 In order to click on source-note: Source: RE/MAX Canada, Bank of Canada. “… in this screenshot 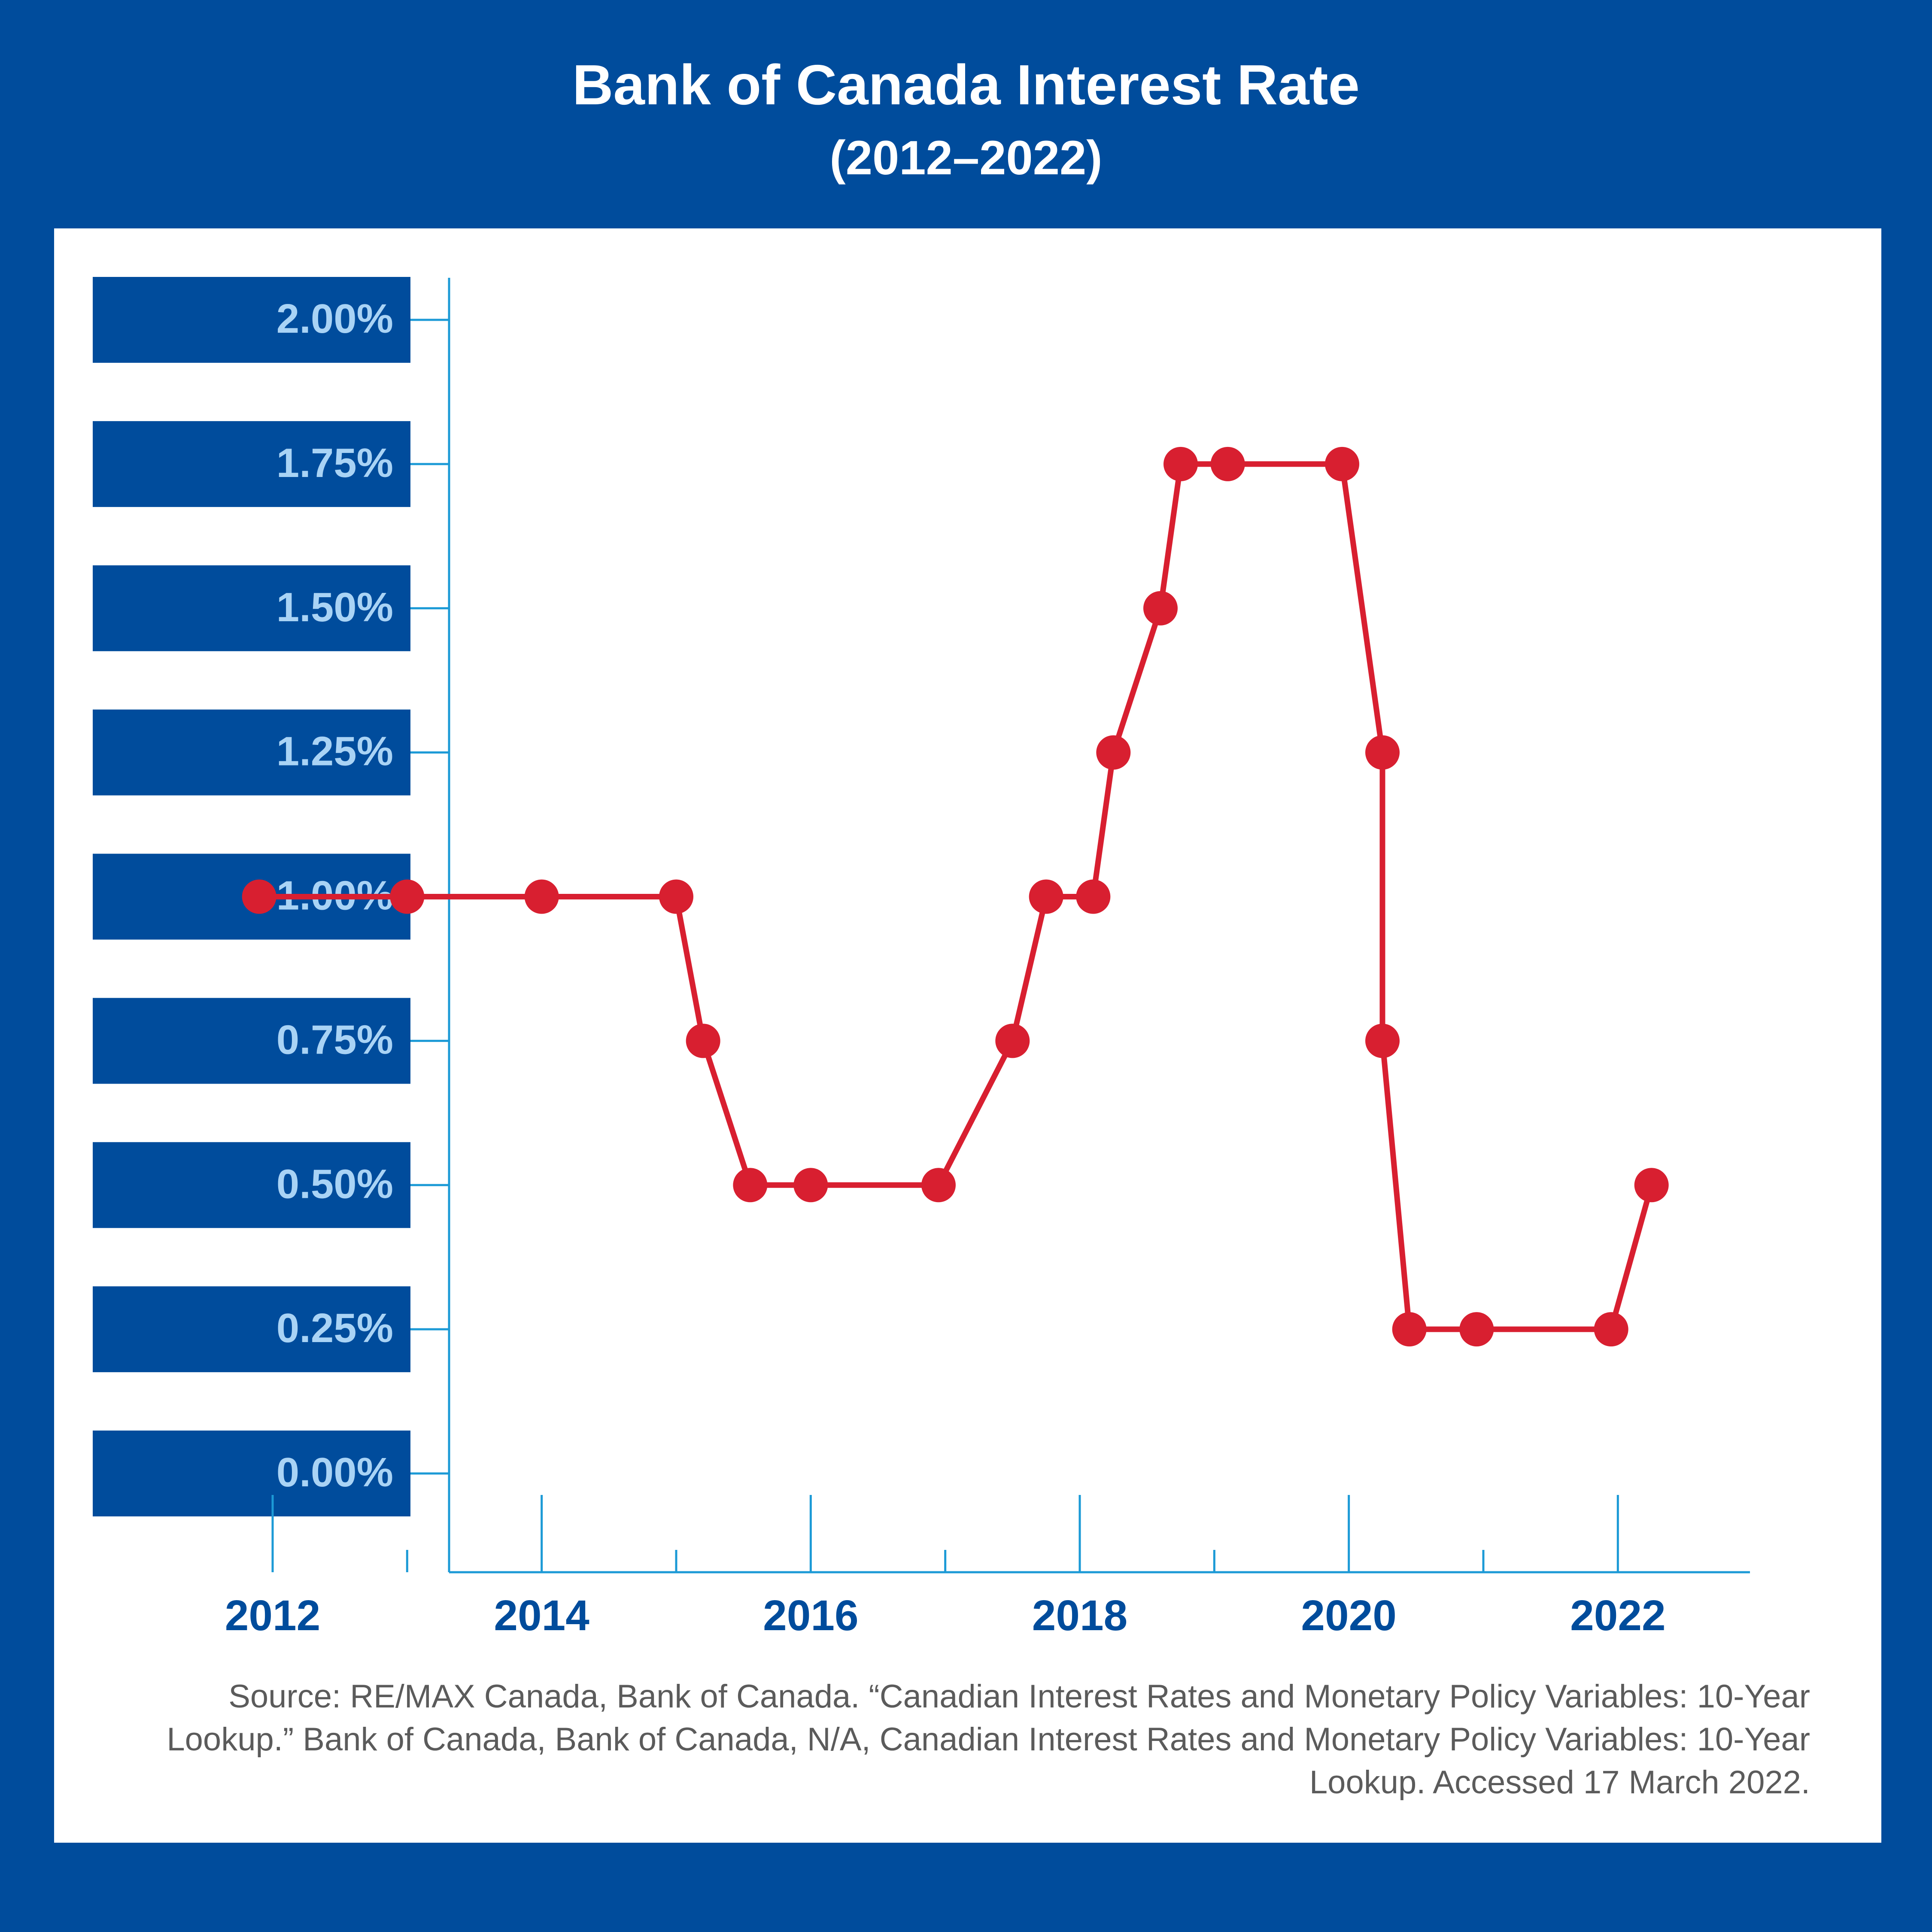, I will do `click(988, 1740)`.